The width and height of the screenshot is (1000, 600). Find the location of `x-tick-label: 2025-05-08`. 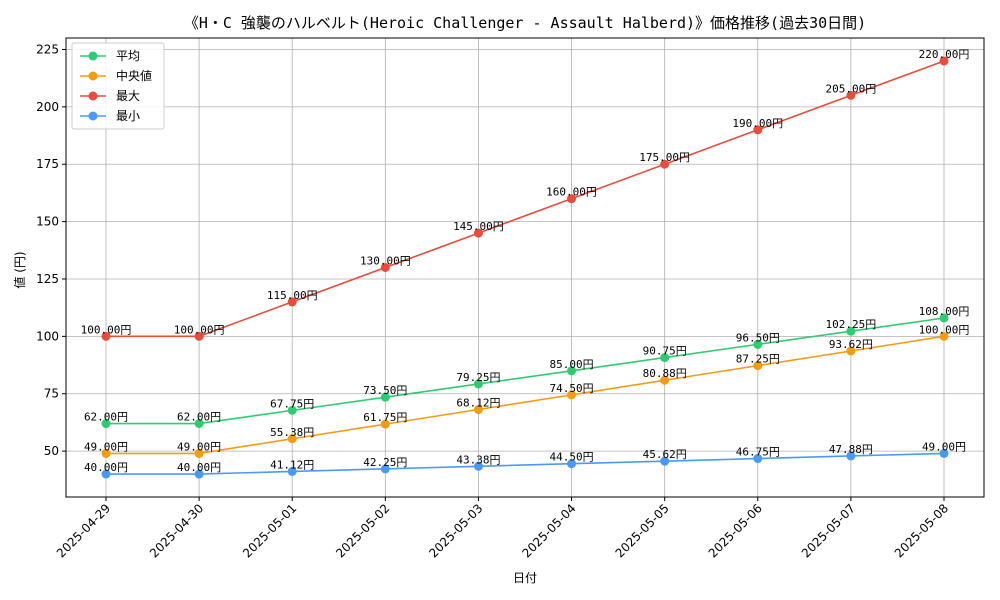

x-tick-label: 2025-05-08 is located at coordinates (921, 530).